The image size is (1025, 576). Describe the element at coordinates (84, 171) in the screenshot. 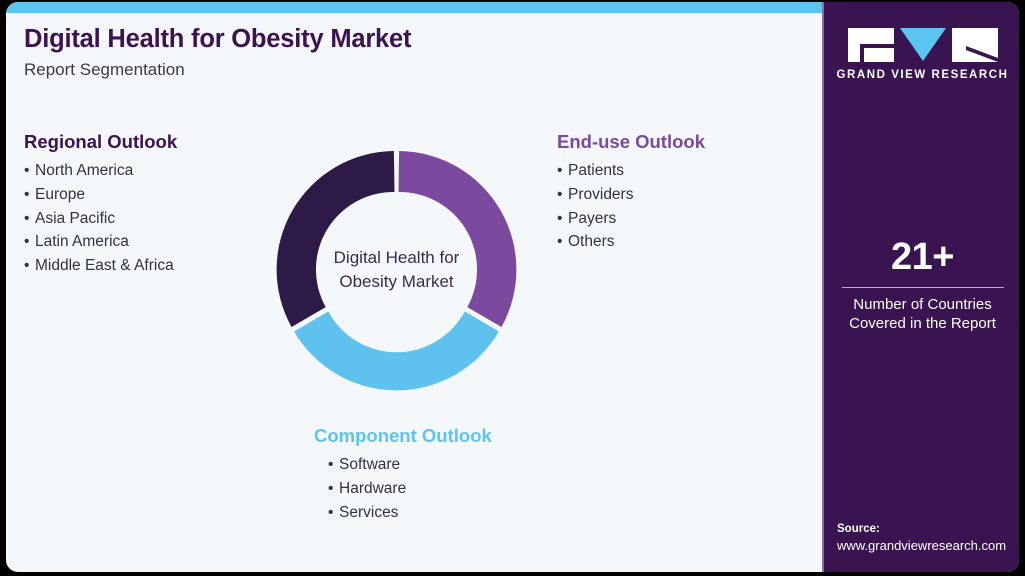

I see `list-item-label: North America` at that location.